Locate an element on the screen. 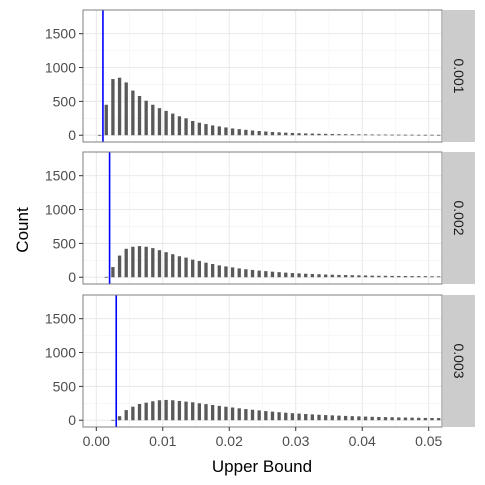 The width and height of the screenshot is (485, 485). y-tick-label: 1000 is located at coordinates (60, 210).